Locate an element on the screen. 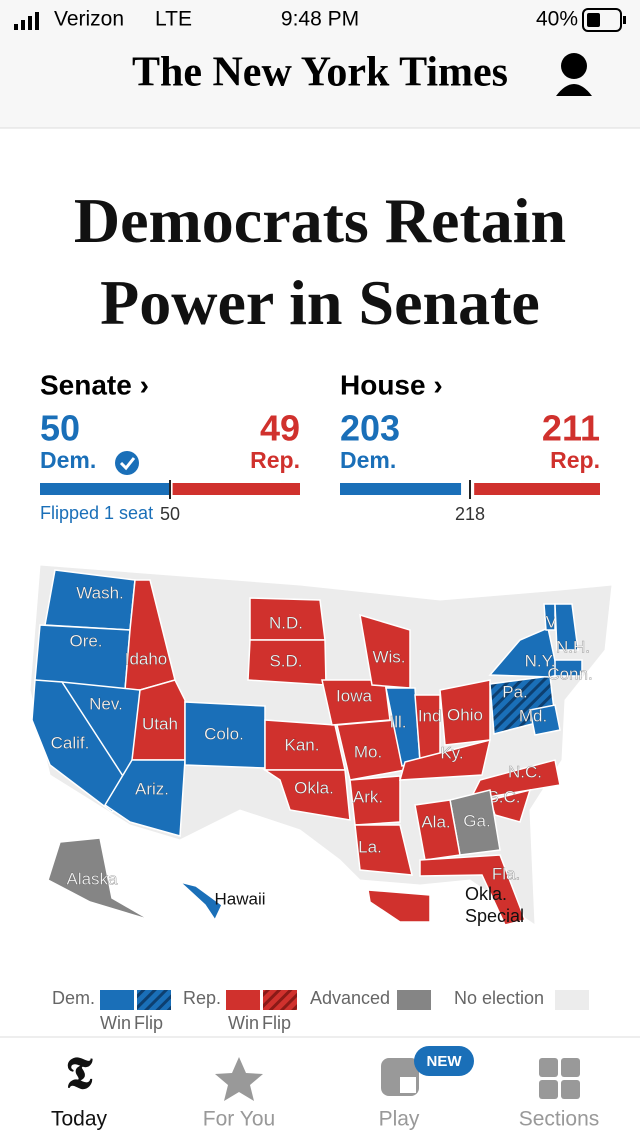 The width and height of the screenshot is (640, 1136). clock: 9:48 PM is located at coordinates (320, 19).